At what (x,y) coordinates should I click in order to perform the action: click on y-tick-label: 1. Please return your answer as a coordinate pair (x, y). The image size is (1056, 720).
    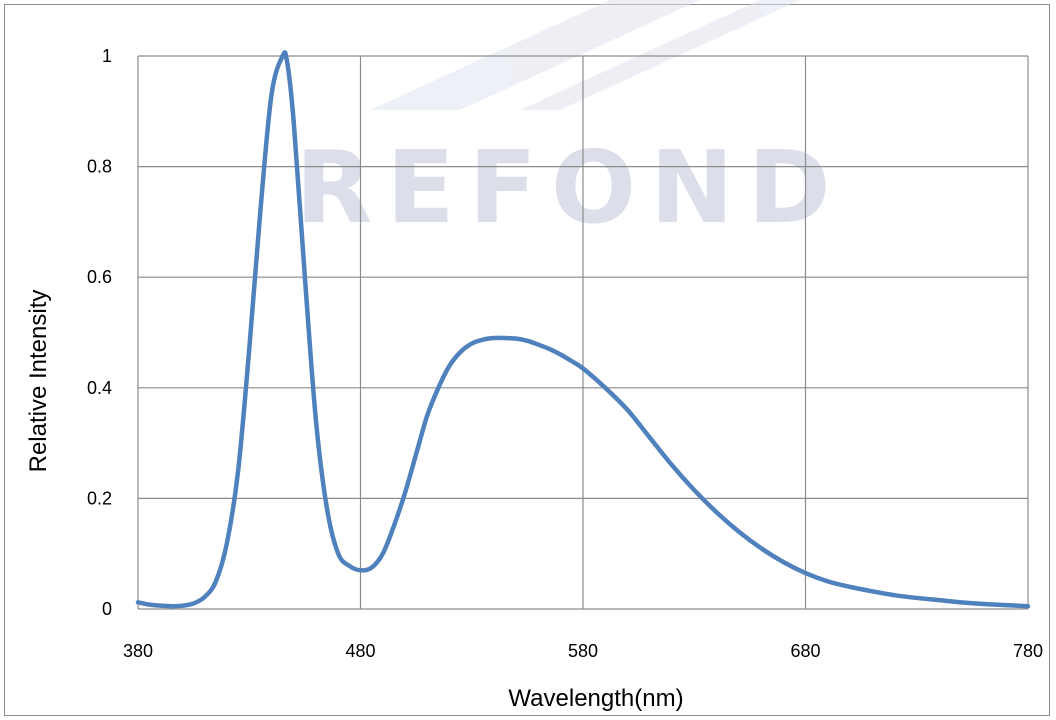
    Looking at the image, I should click on (107, 56).